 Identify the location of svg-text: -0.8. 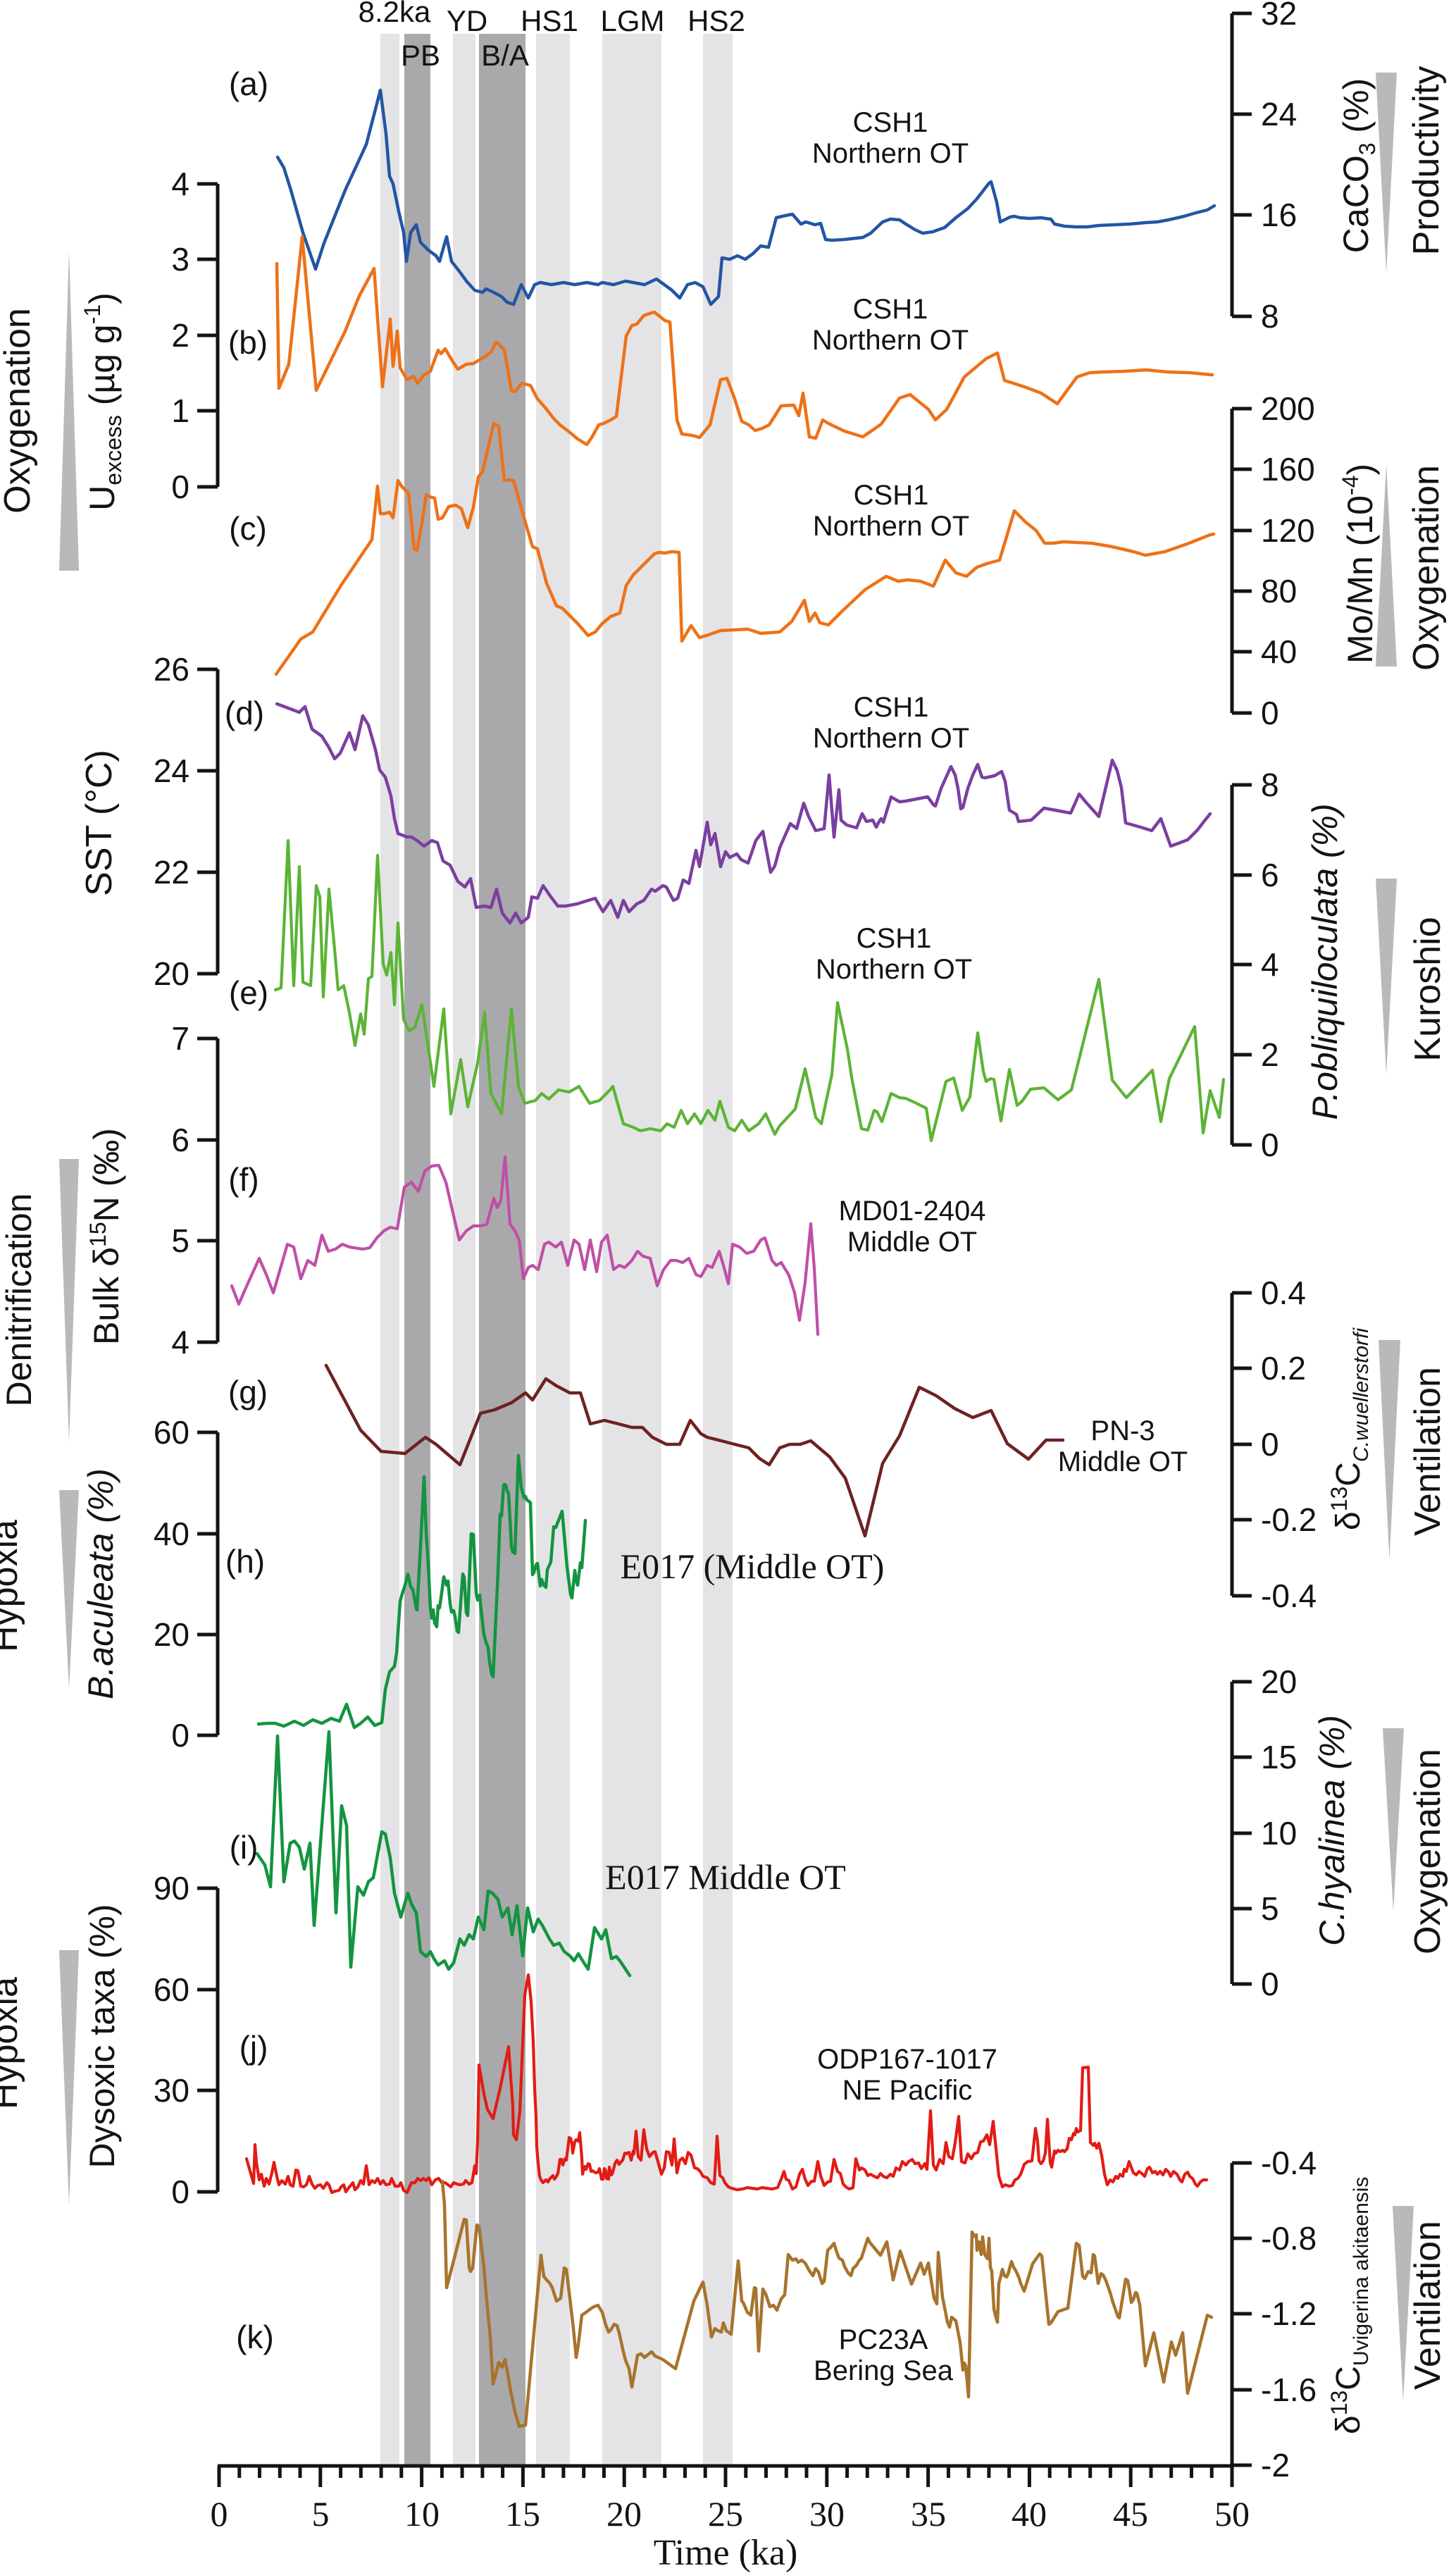
(1289, 2239).